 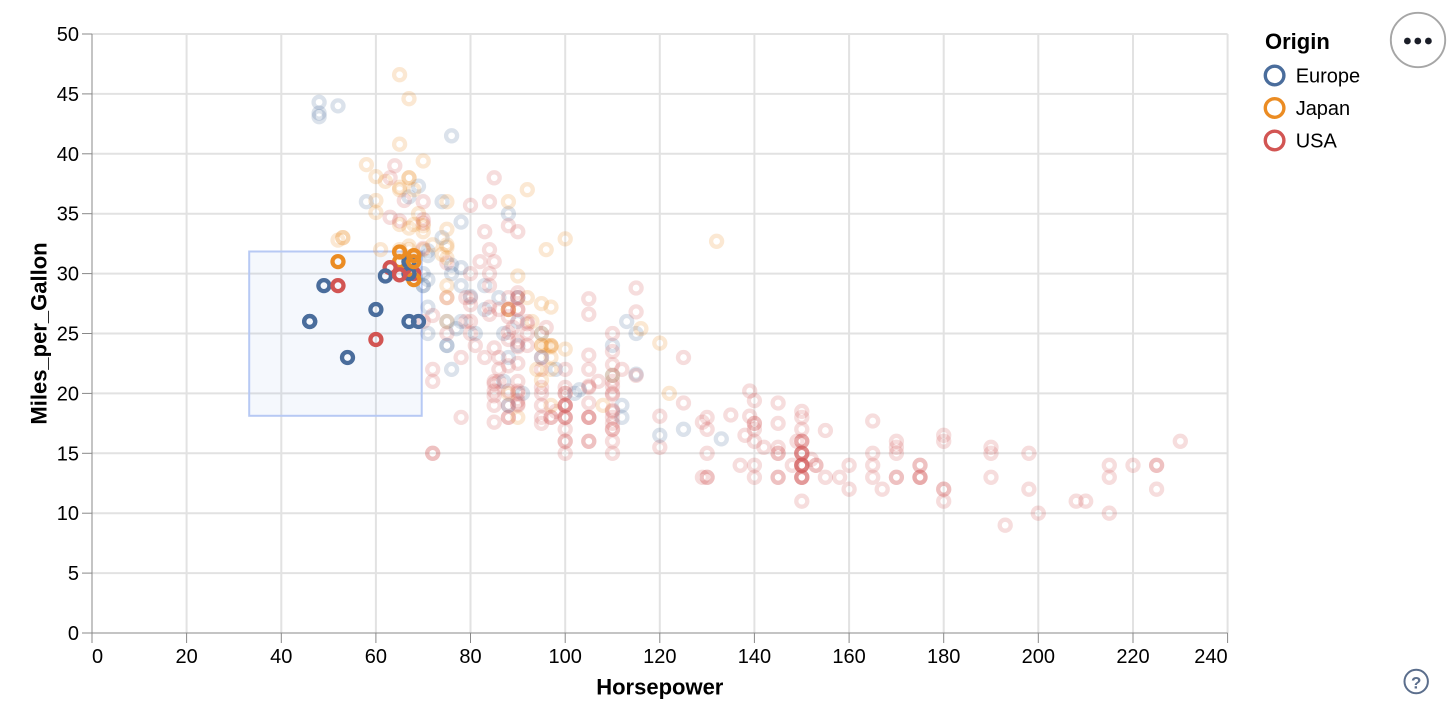 I want to click on svg-text: 5, so click(x=73, y=574).